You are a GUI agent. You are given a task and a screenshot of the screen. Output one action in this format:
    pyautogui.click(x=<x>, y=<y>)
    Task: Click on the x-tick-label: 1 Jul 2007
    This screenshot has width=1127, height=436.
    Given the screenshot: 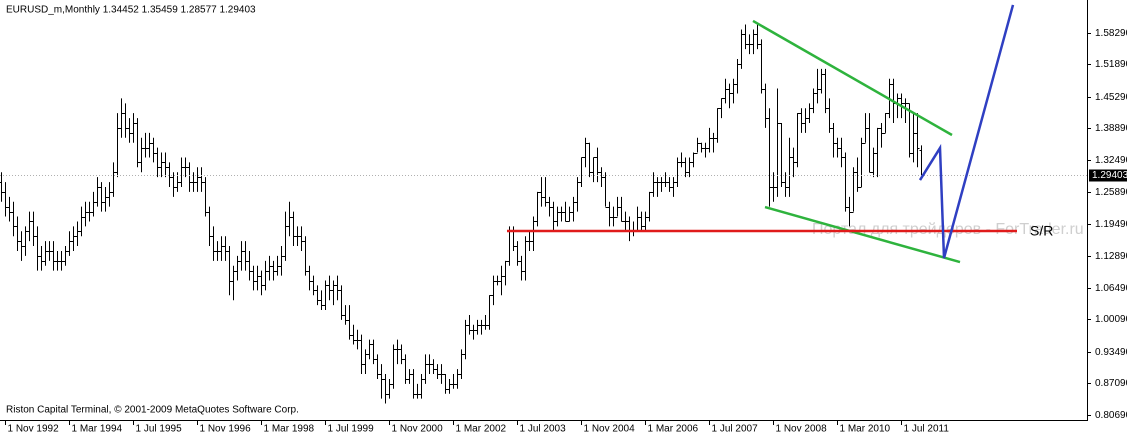 What is the action you would take?
    pyautogui.click(x=735, y=429)
    